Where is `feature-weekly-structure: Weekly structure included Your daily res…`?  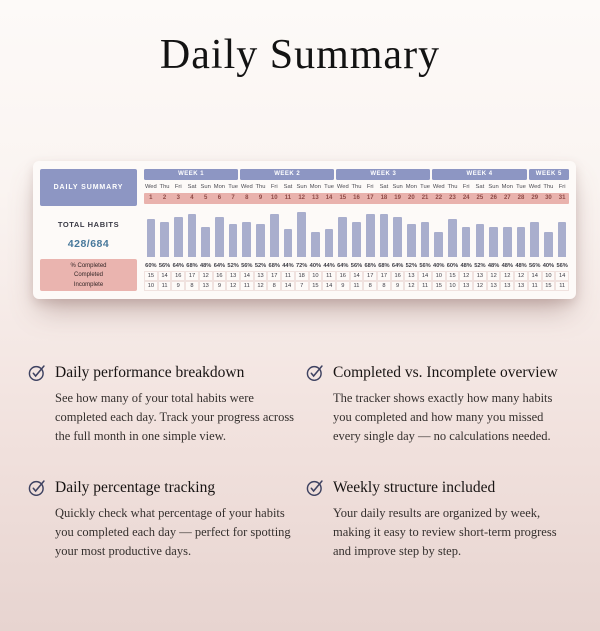 feature-weekly-structure: Weekly structure included Your daily res… is located at coordinates (441, 519).